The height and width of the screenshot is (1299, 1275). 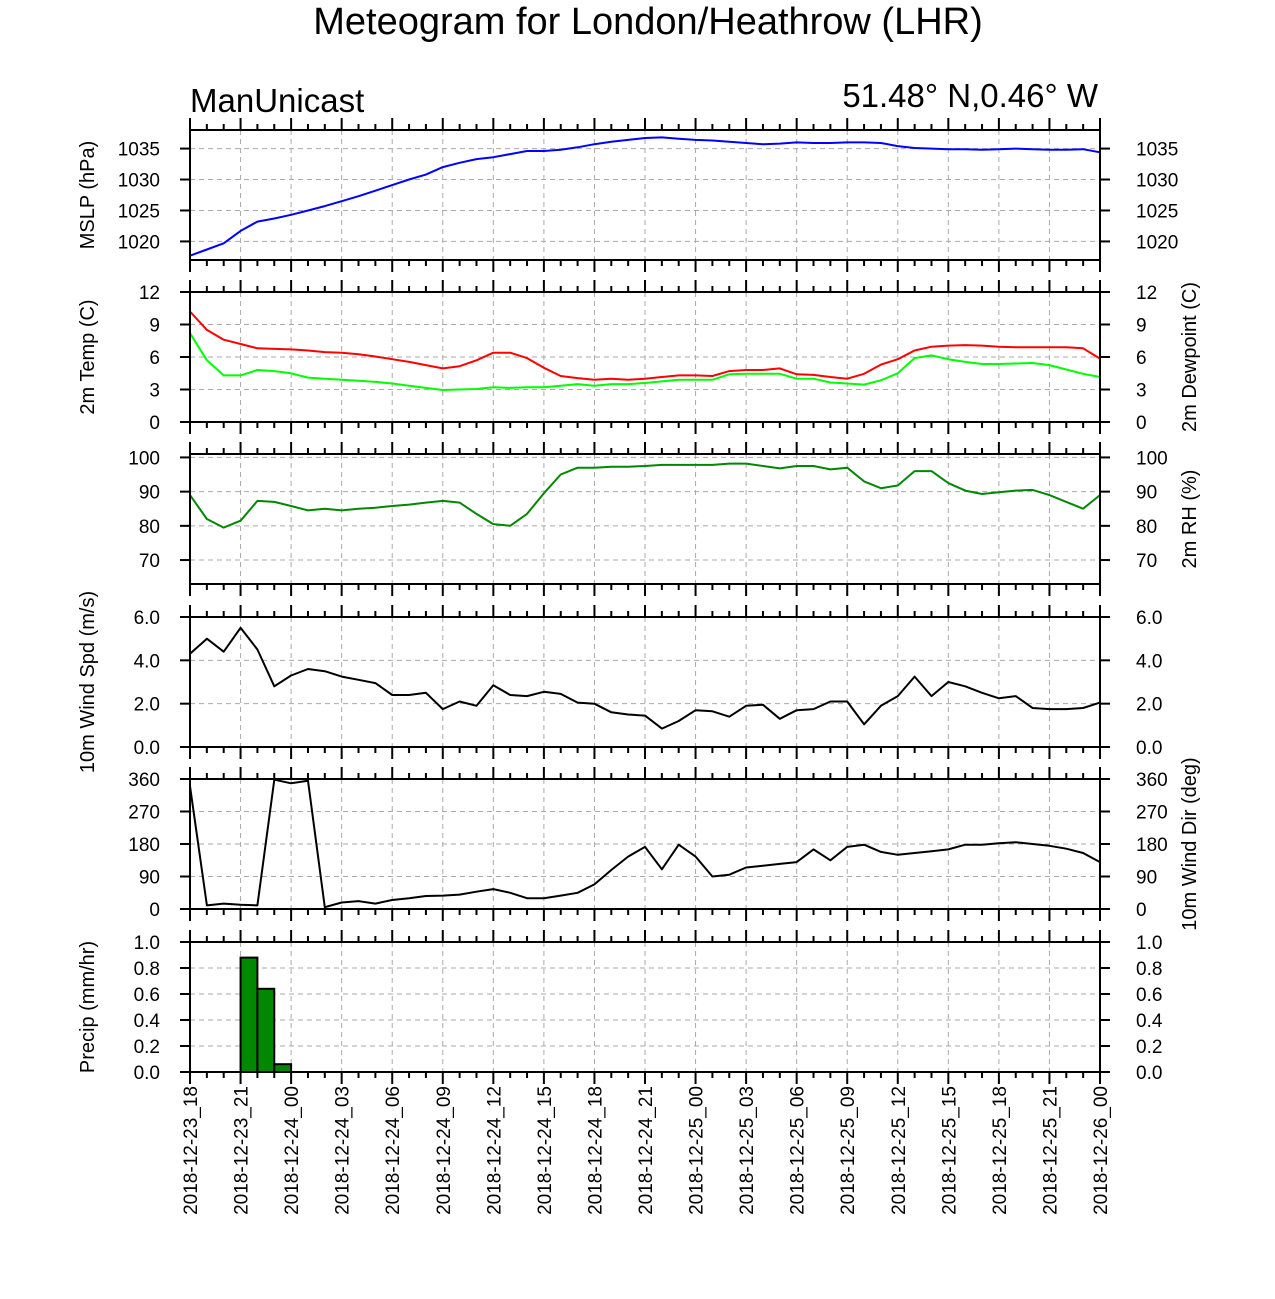 I want to click on y-tick-label: 100, so click(x=144, y=458).